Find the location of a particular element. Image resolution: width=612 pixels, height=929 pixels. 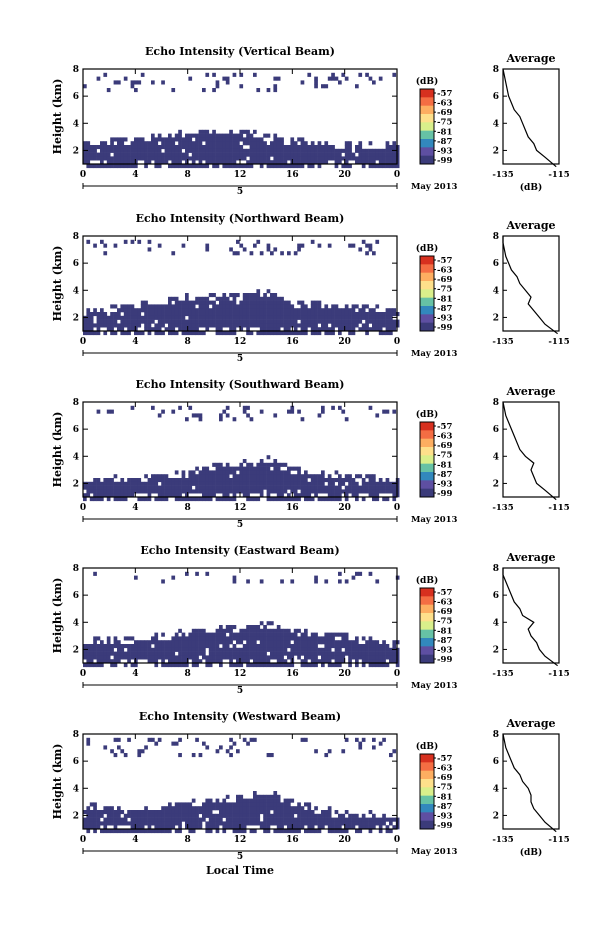

average-profile-line is located at coordinates (529, 118).